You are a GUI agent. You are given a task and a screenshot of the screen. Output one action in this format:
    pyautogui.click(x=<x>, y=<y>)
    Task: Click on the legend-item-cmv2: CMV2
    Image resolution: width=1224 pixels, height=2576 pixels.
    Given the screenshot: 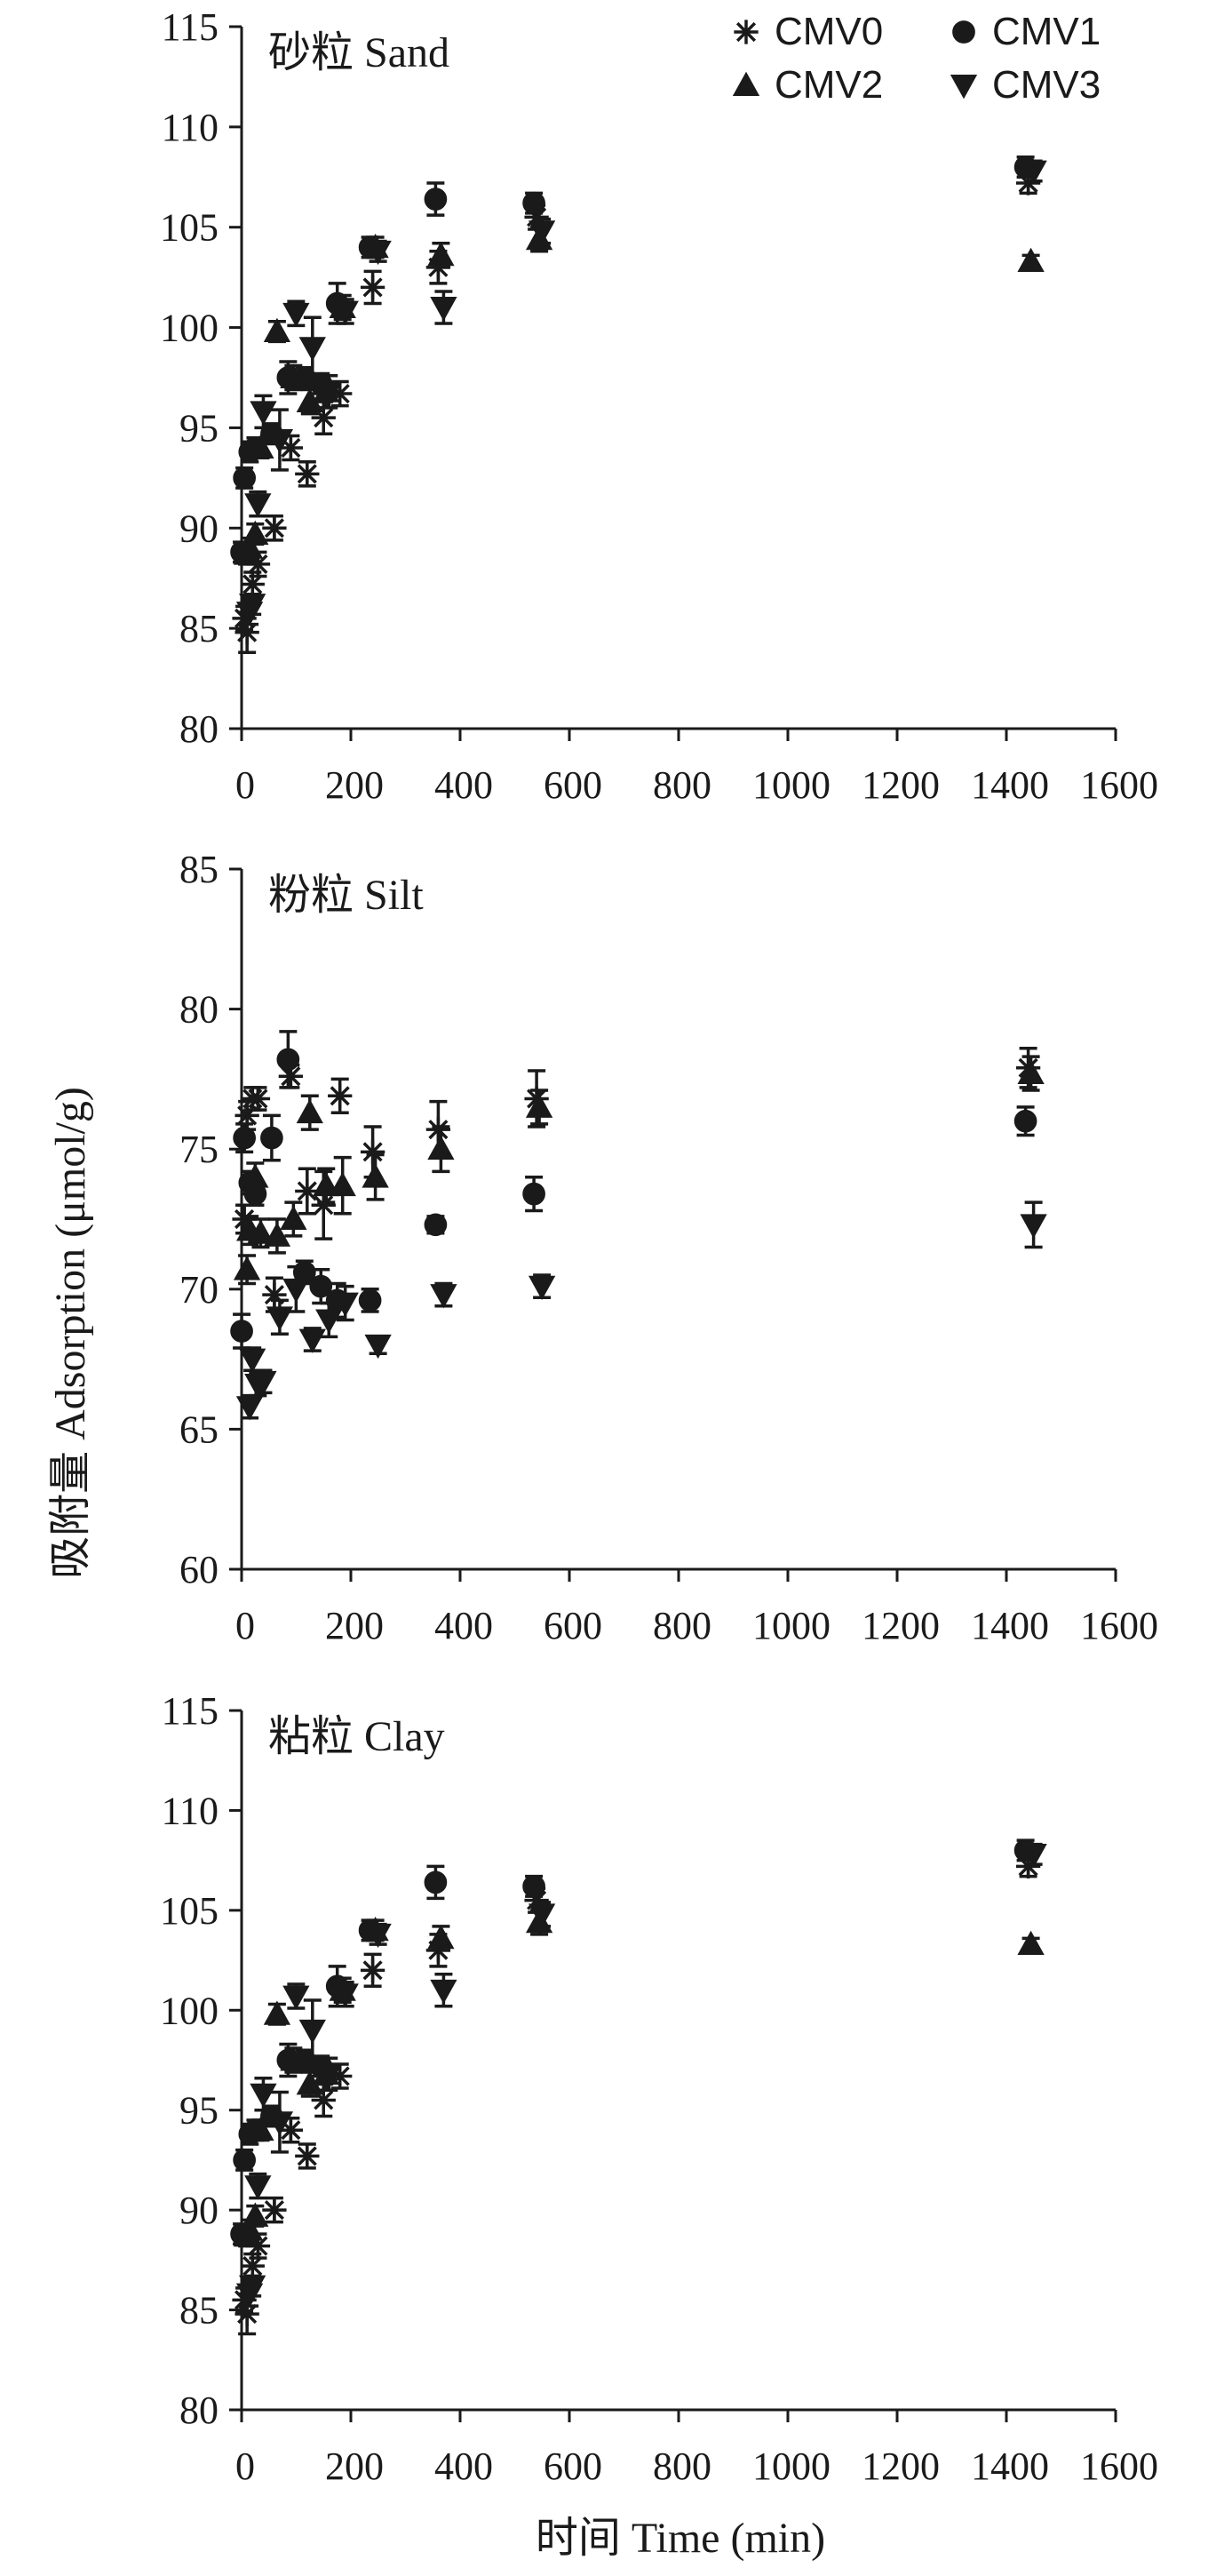 What is the action you would take?
    pyautogui.click(x=807, y=85)
    